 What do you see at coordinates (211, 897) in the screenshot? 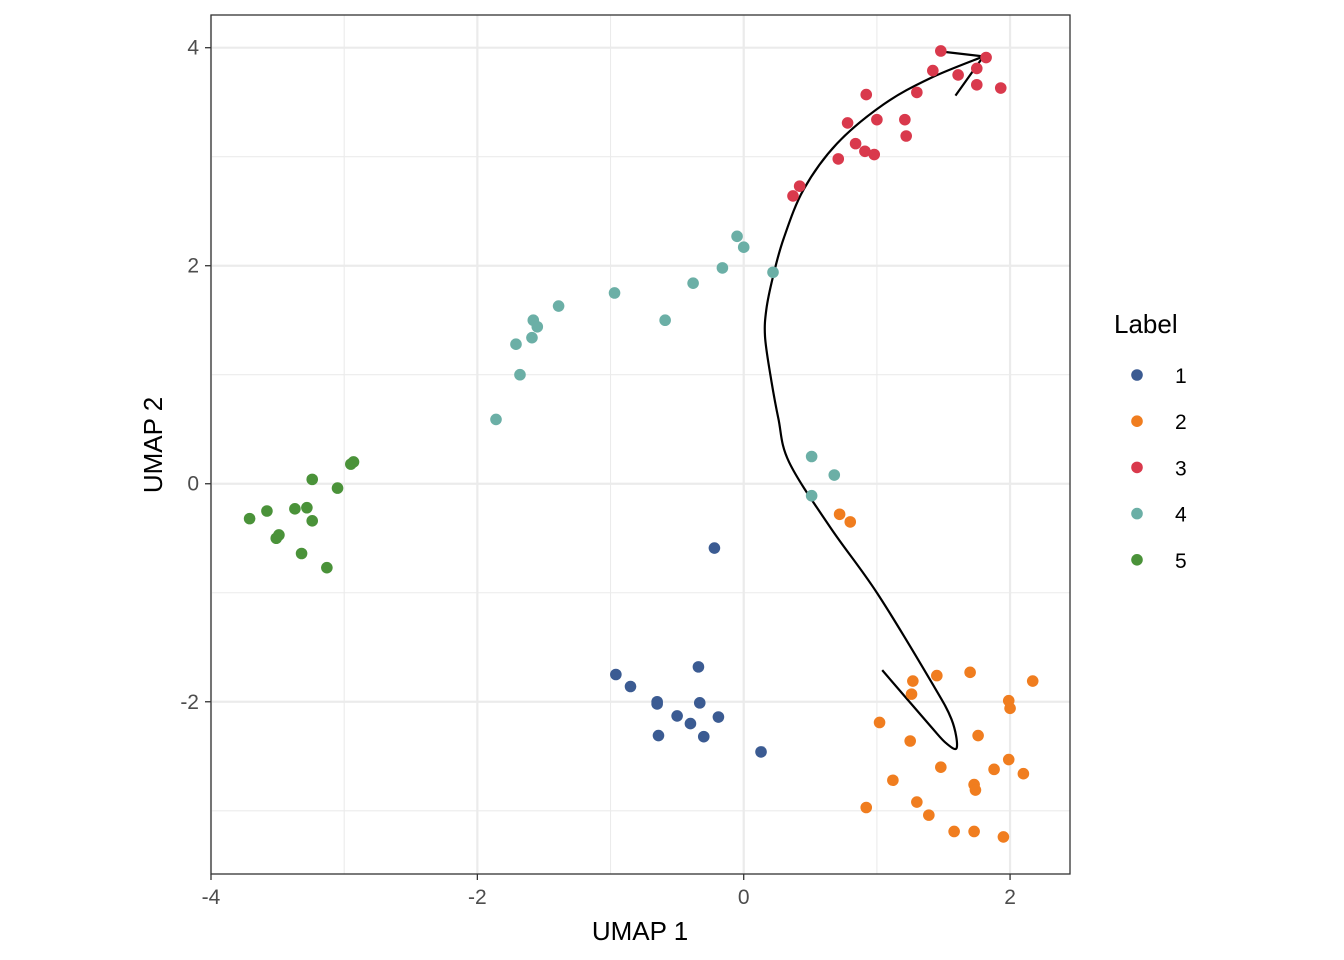
I see `x-tick-label: -4` at bounding box center [211, 897].